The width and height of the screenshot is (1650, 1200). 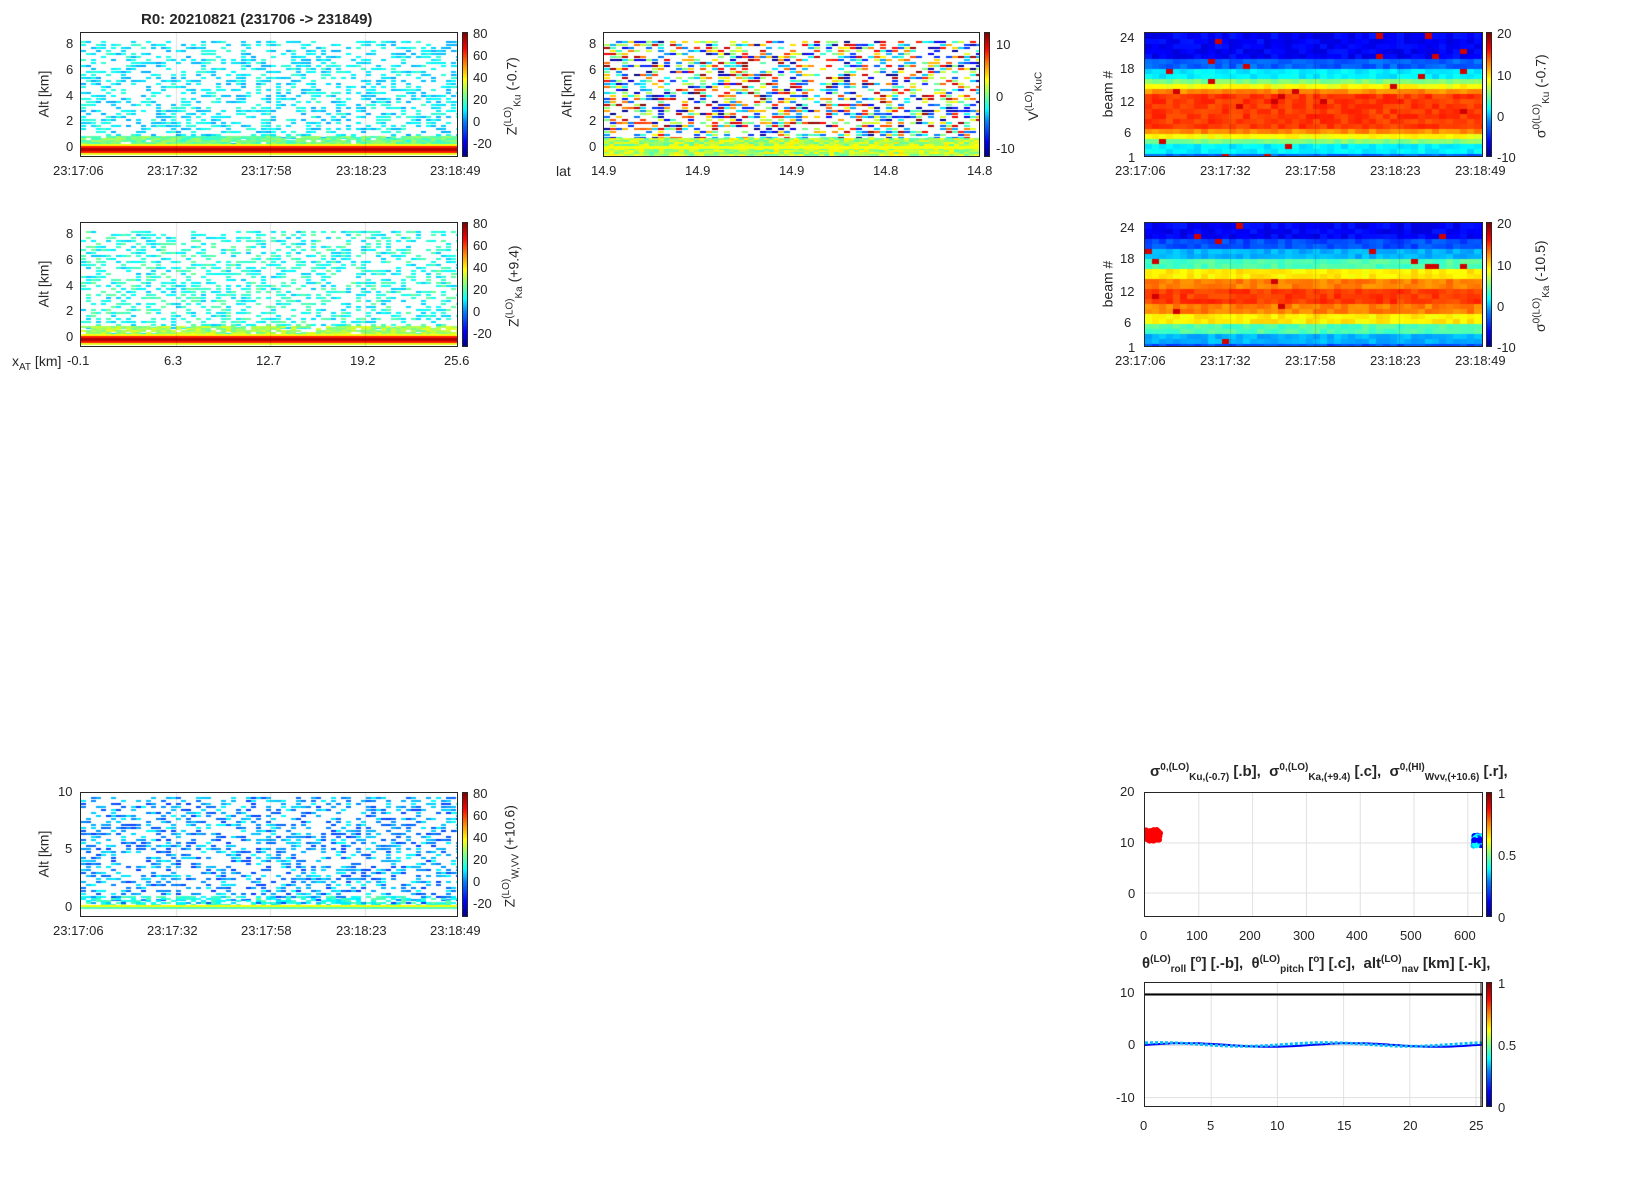 I want to click on zku-cbtick: 20, so click(x=480, y=99).